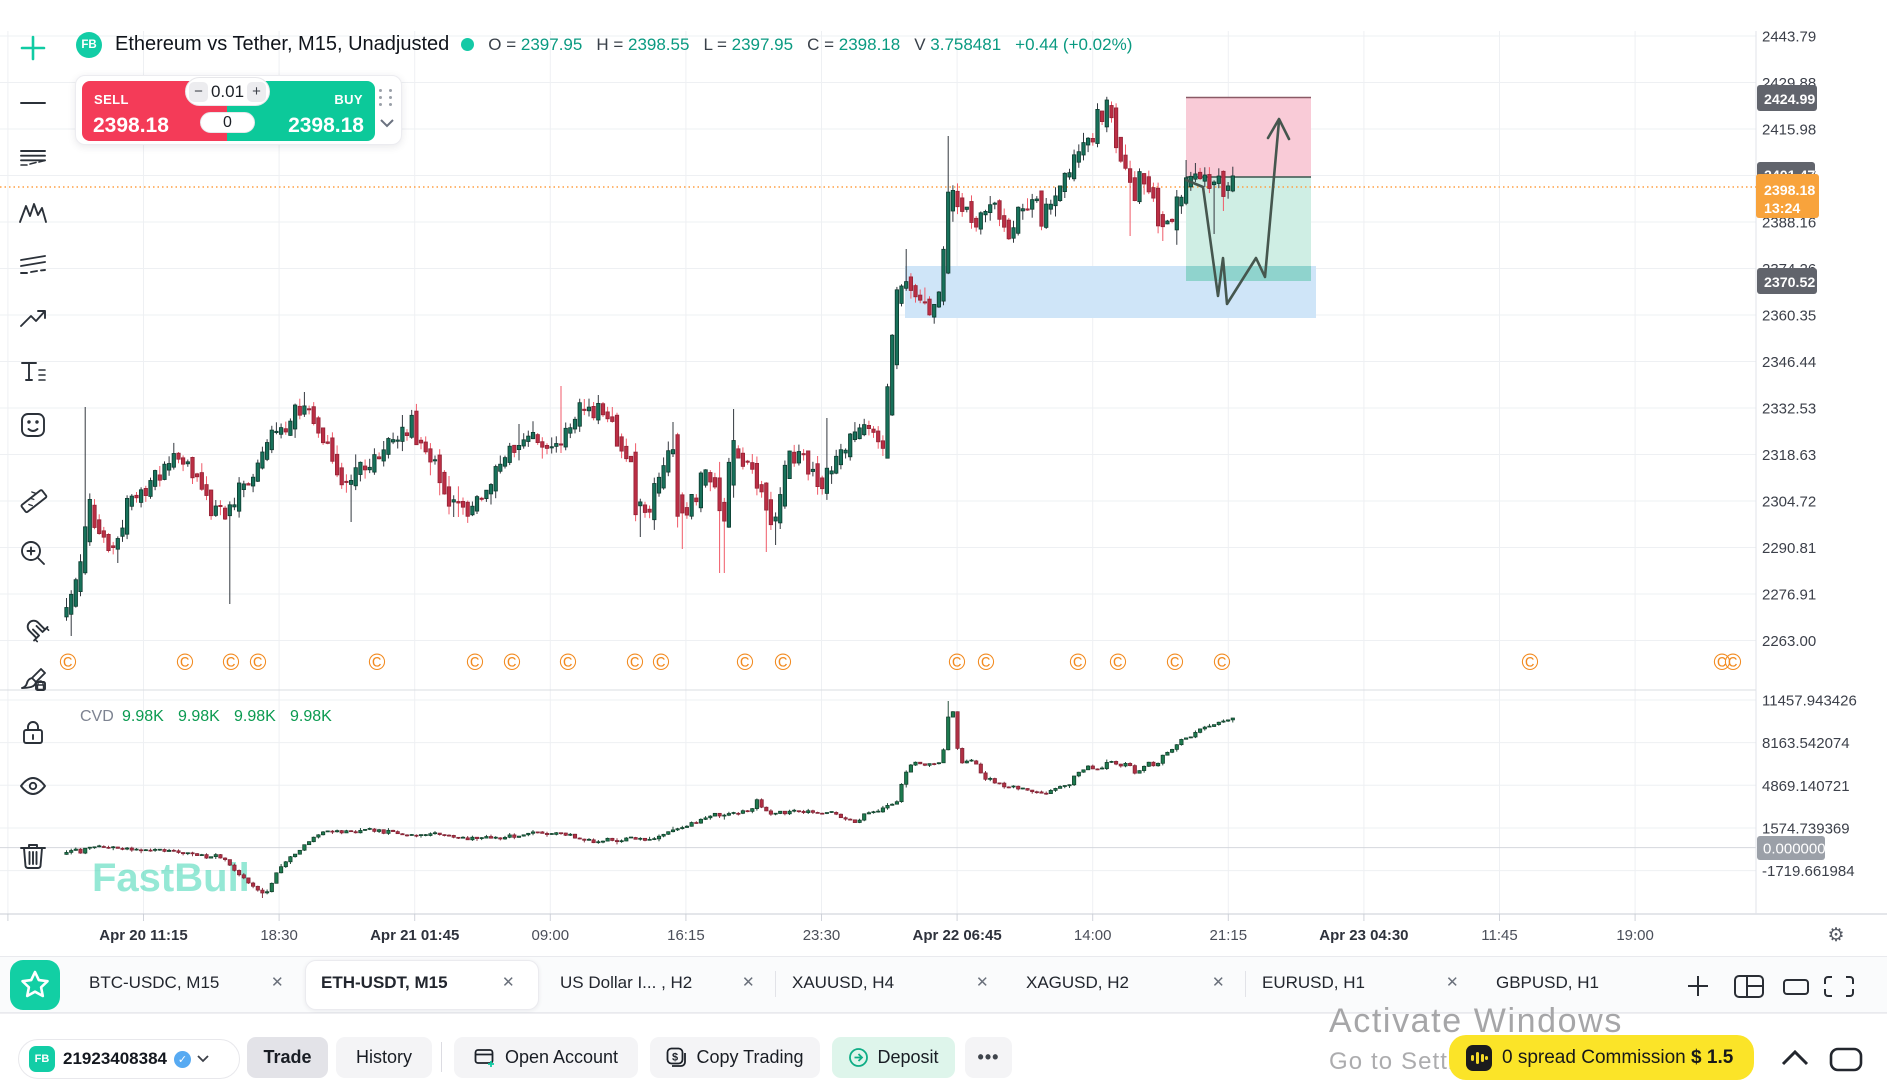 Image resolution: width=1887 pixels, height=1083 pixels. What do you see at coordinates (822, 935) in the screenshot?
I see `svg-text: 23:30` at bounding box center [822, 935].